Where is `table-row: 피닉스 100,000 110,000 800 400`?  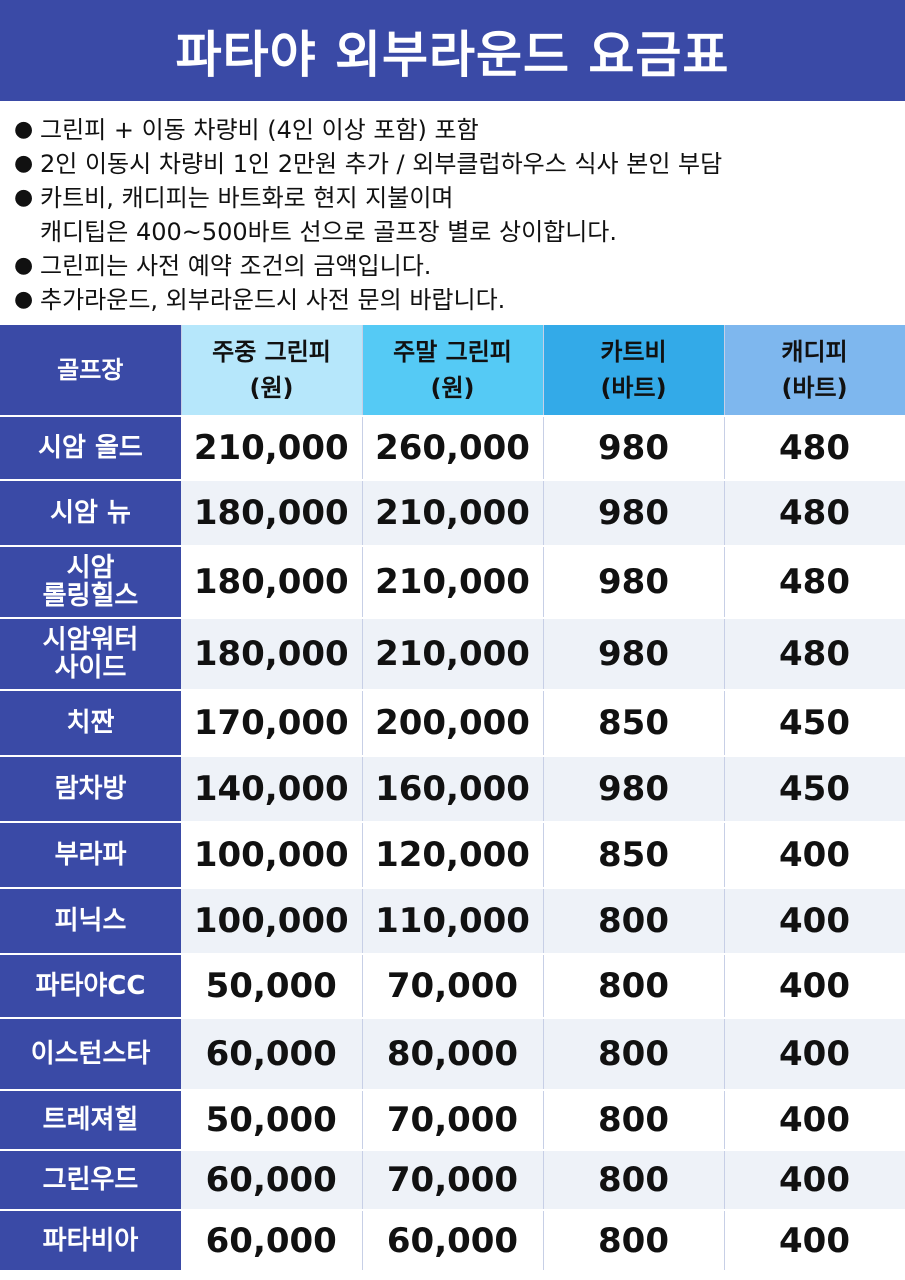
table-row: 피닉스 100,000 110,000 800 400 is located at coordinates (452, 920).